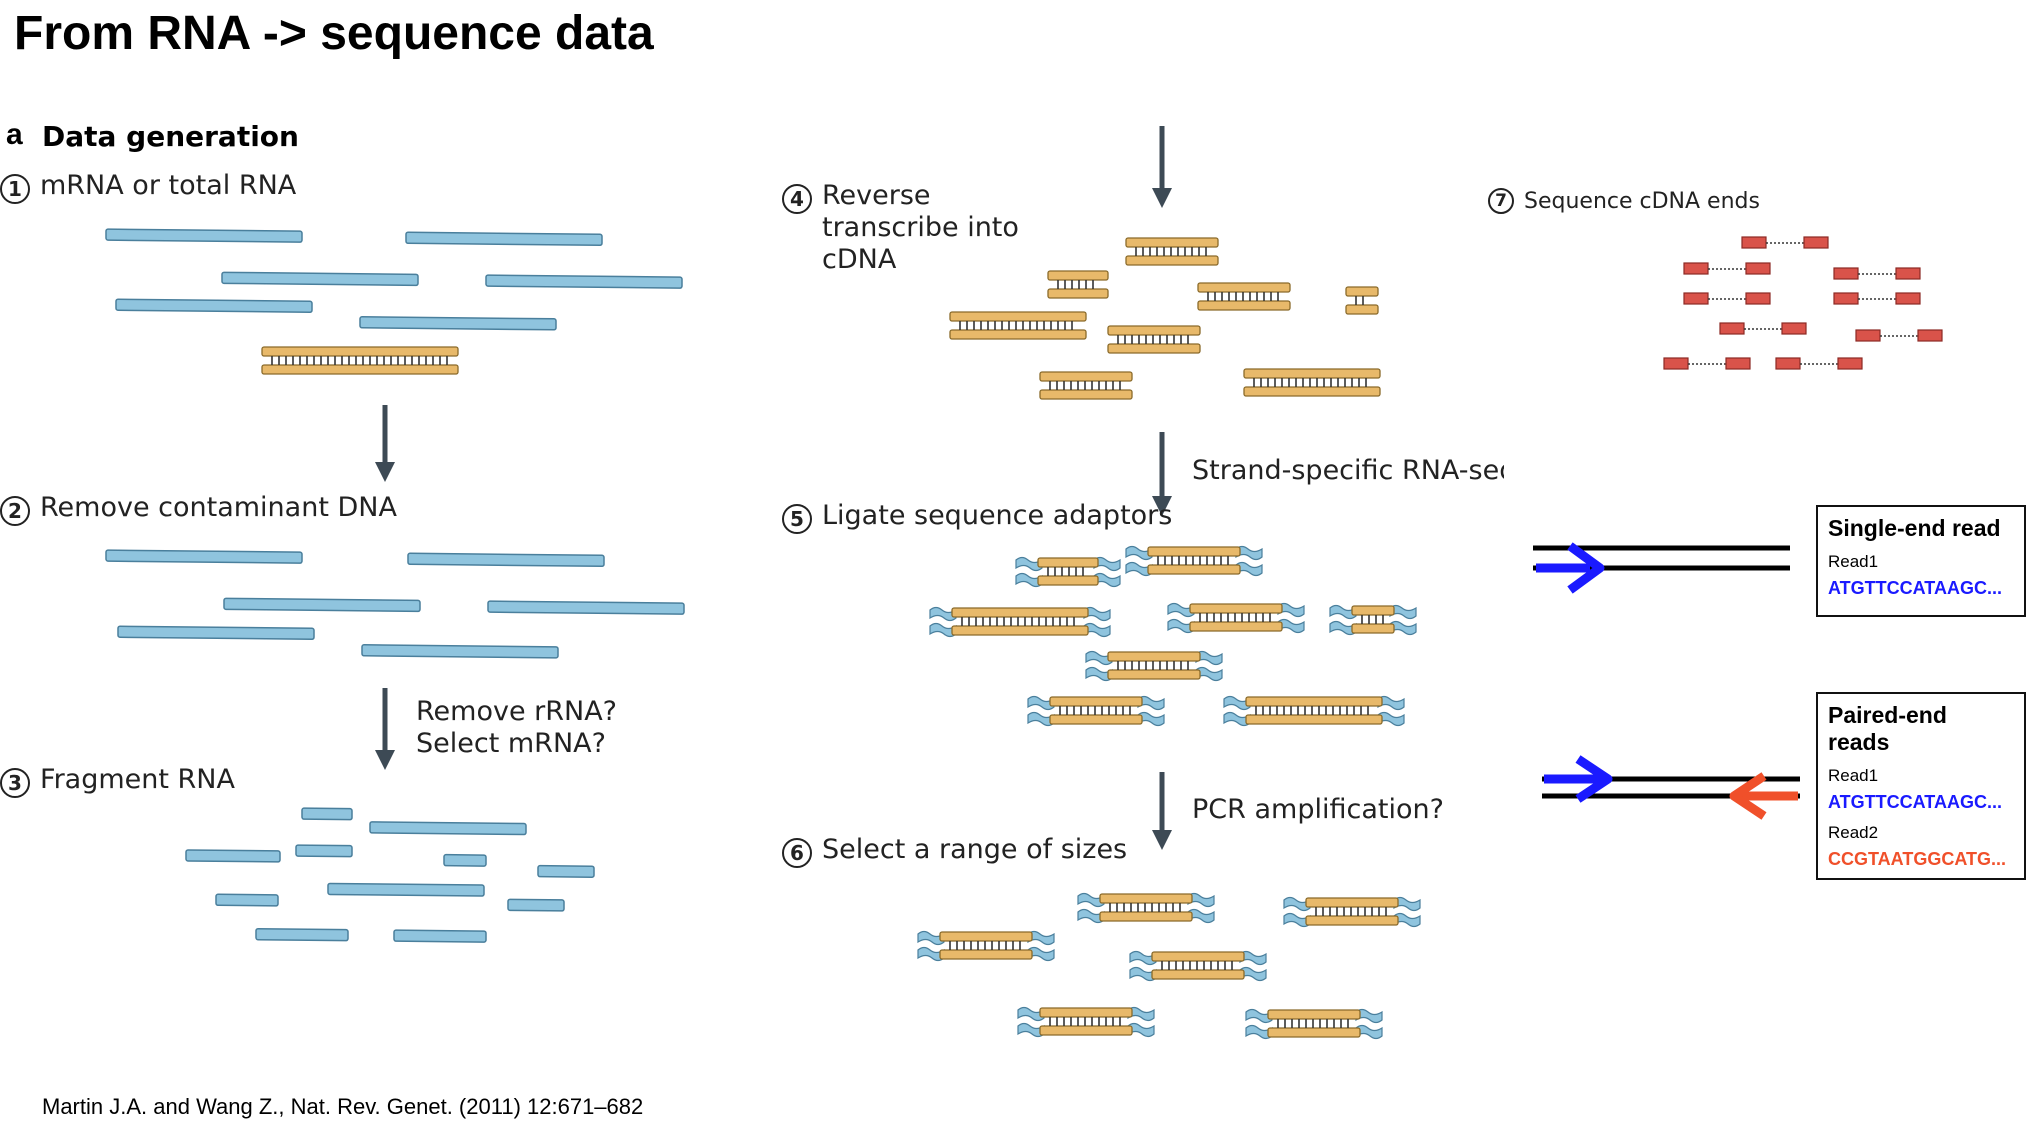 The width and height of the screenshot is (2038, 1124). Describe the element at coordinates (1853, 775) in the screenshot. I see `paired-end-read1-label: Read1` at that location.